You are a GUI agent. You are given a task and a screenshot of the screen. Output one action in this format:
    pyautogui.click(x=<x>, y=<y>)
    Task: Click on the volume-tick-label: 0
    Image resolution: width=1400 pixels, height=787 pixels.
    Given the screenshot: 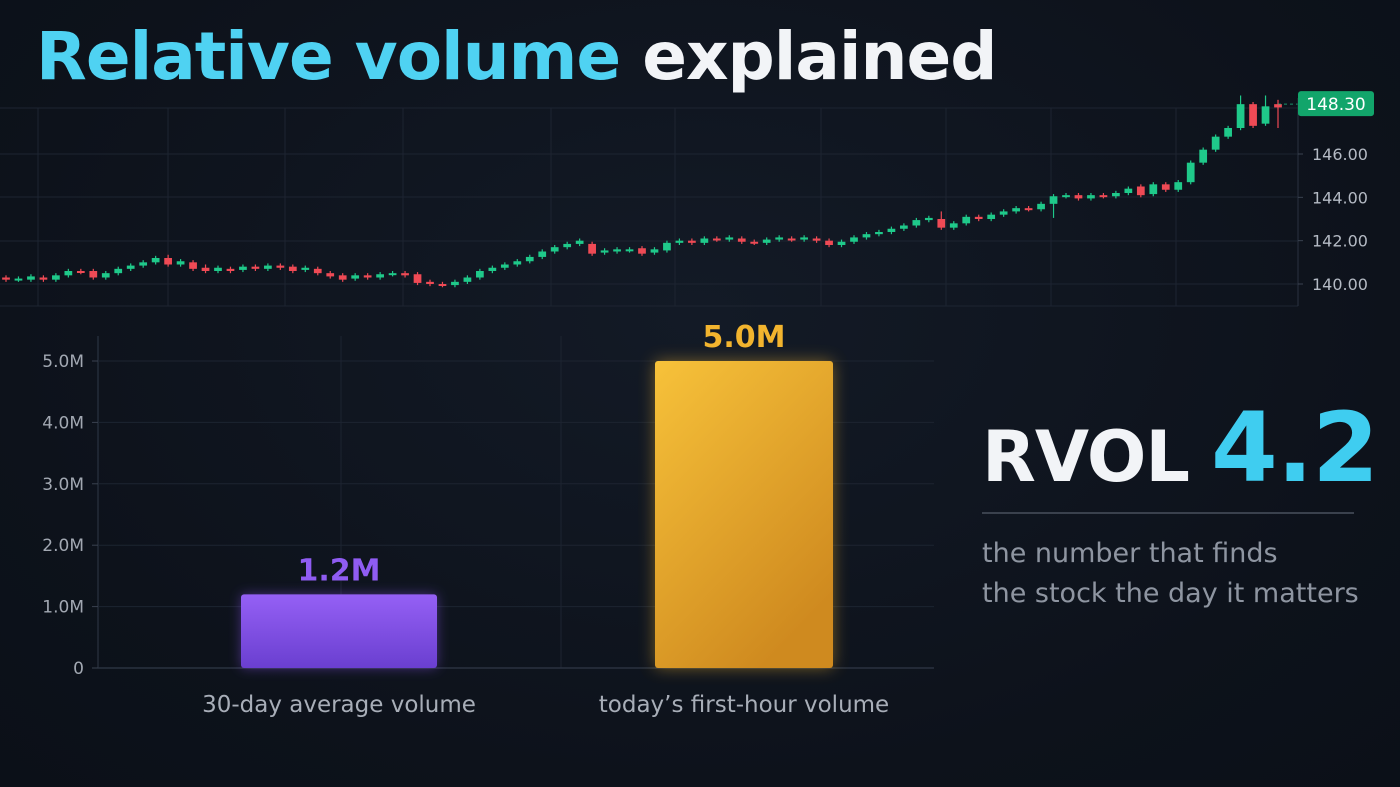 What is the action you would take?
    pyautogui.click(x=78, y=669)
    